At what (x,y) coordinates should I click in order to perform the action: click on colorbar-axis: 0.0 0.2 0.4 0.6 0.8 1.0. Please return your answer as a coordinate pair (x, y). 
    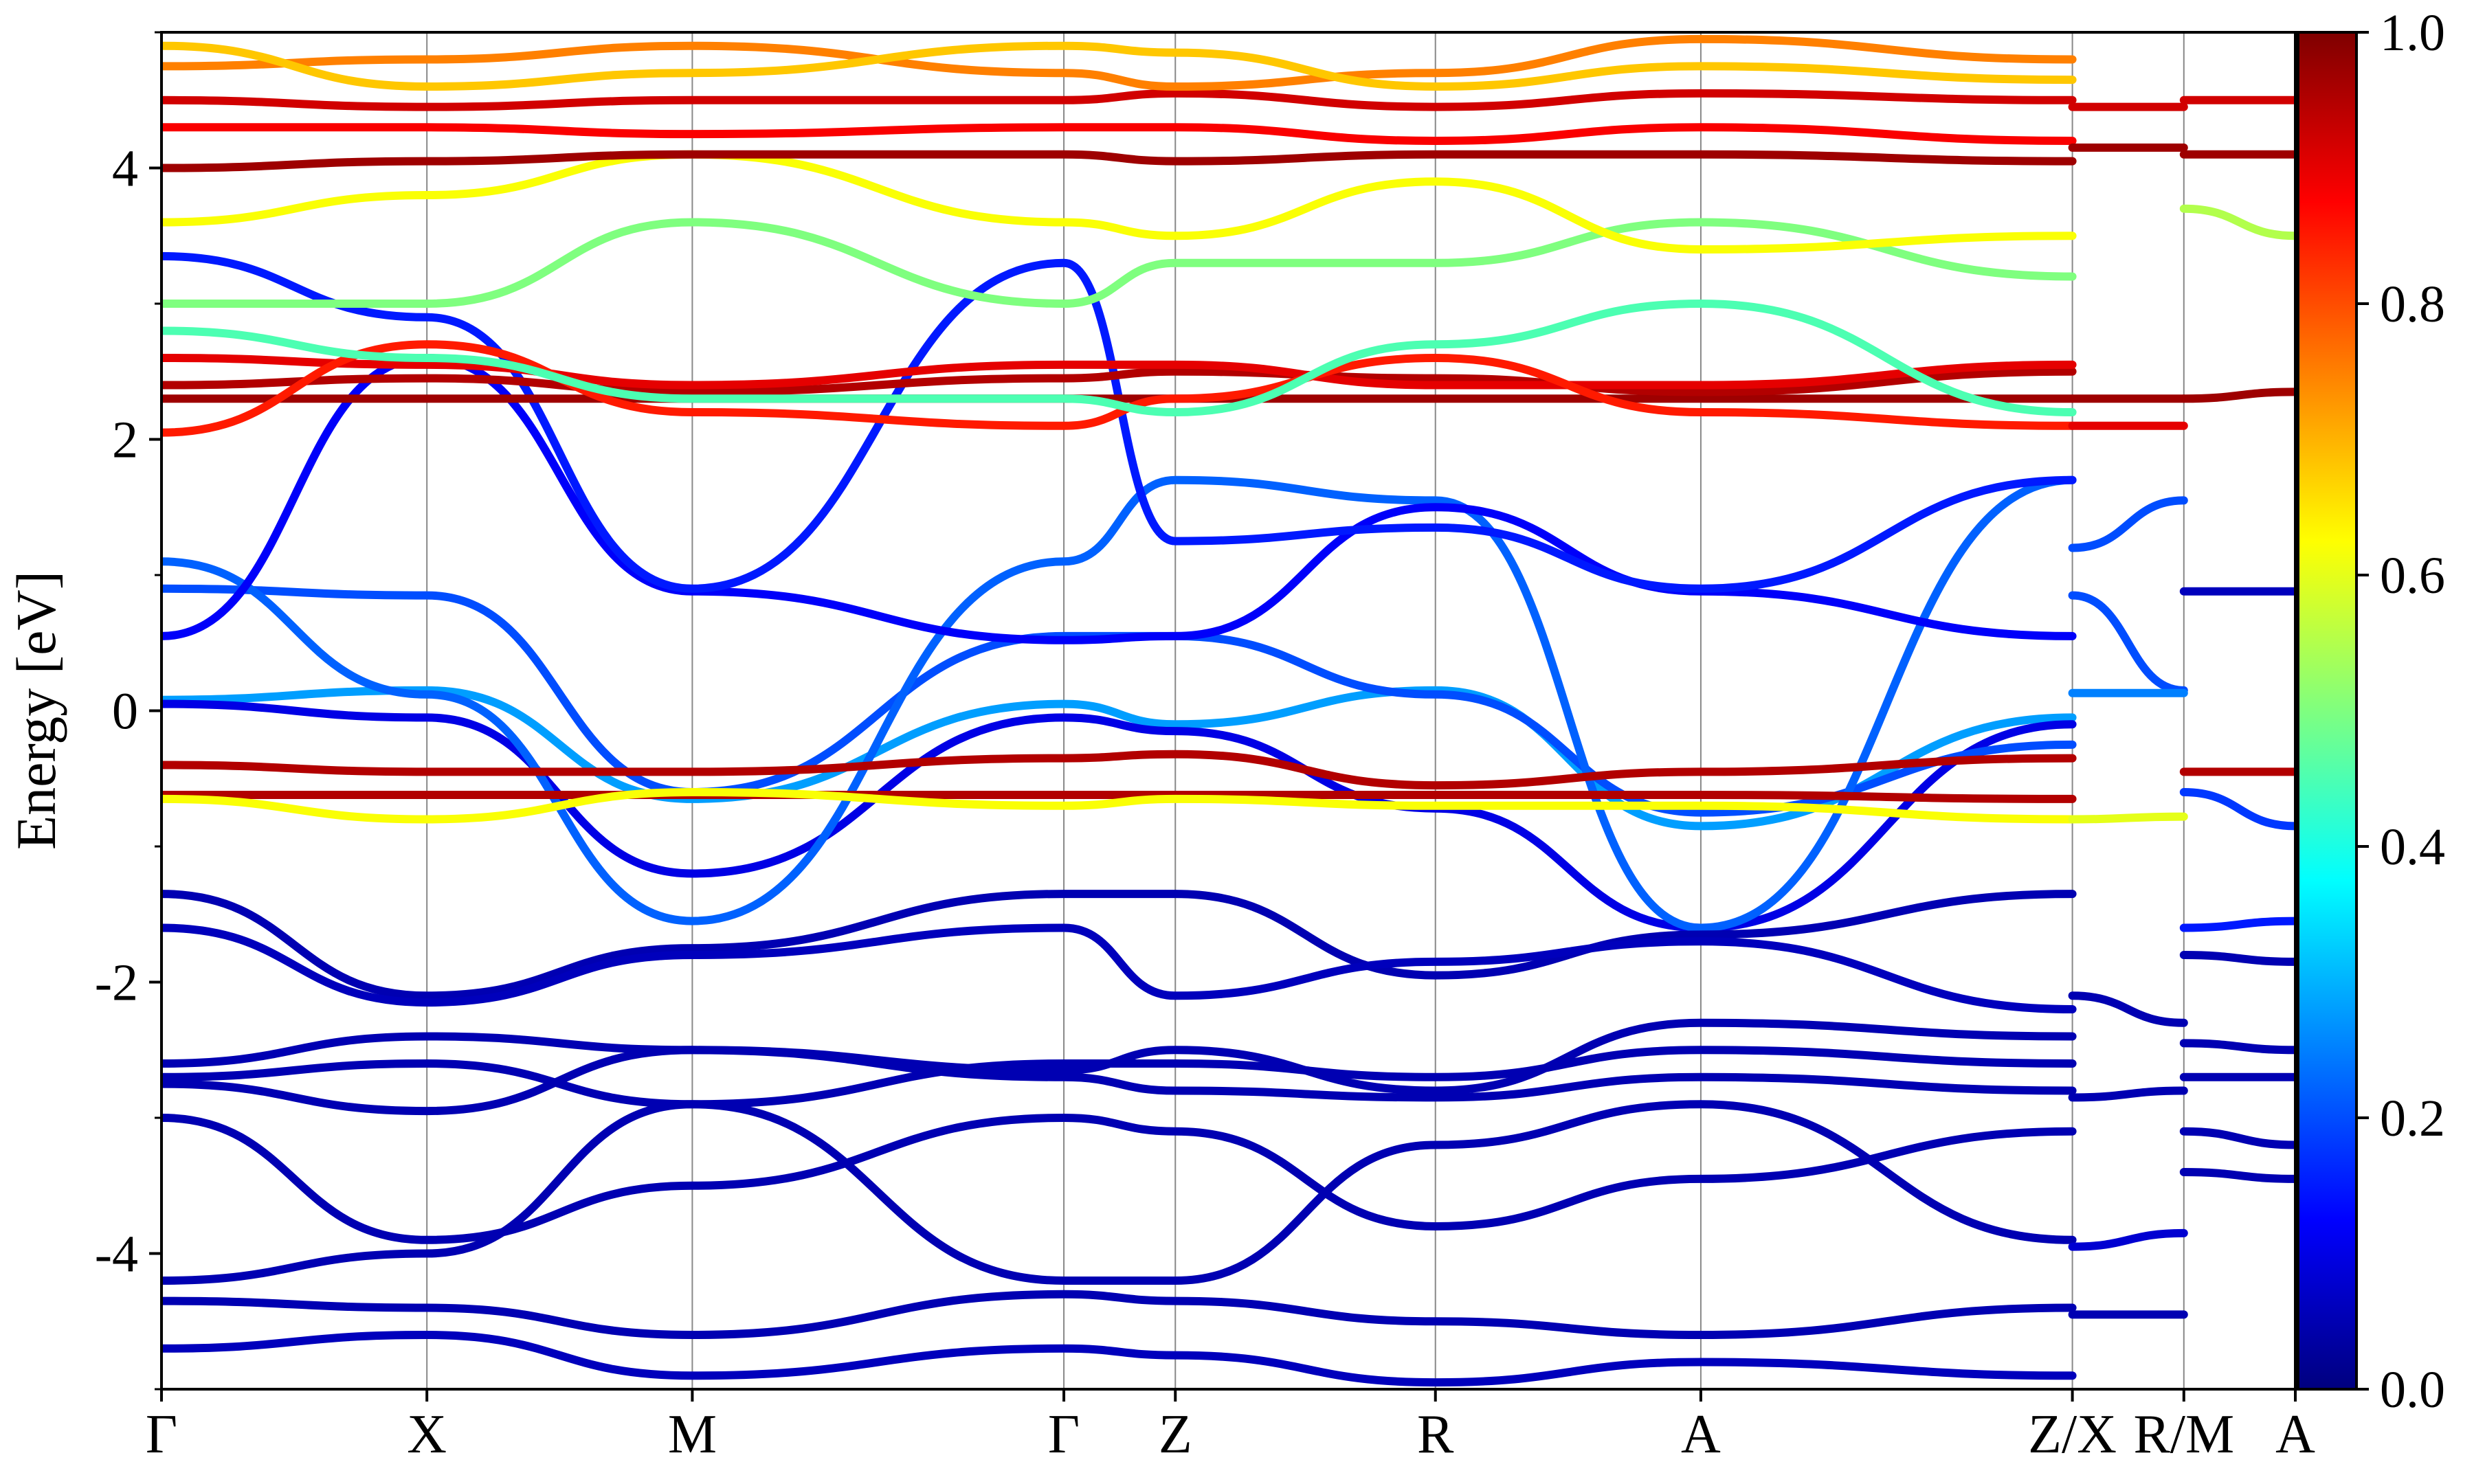
    Looking at the image, I should click on (2400, 711).